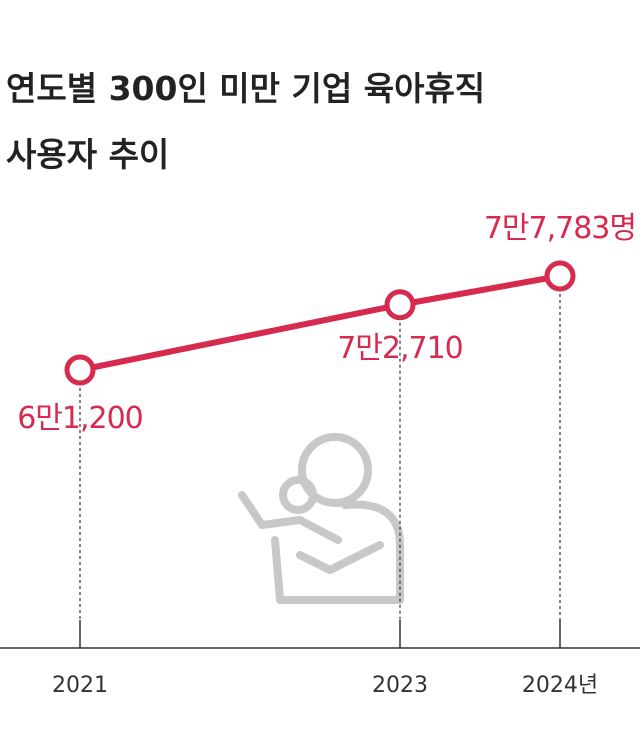  What do you see at coordinates (87, 154) in the screenshot?
I see `chart-title: 사용자 추이` at bounding box center [87, 154].